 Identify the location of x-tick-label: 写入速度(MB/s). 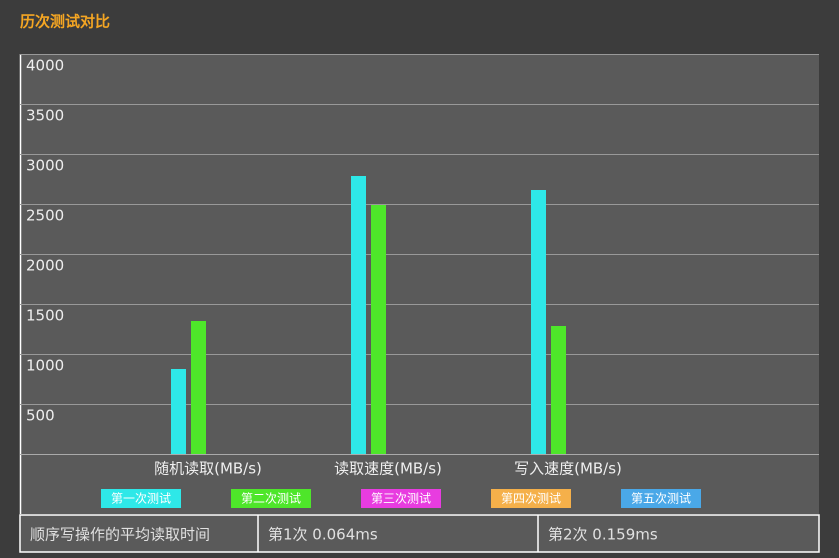
(568, 469).